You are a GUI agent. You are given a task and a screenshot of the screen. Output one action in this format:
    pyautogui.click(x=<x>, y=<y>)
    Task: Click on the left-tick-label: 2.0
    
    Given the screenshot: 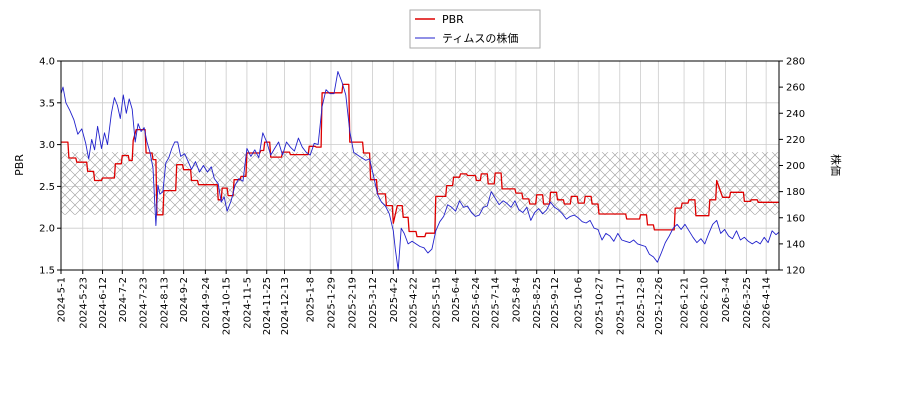 What is the action you would take?
    pyautogui.click(x=47, y=229)
    